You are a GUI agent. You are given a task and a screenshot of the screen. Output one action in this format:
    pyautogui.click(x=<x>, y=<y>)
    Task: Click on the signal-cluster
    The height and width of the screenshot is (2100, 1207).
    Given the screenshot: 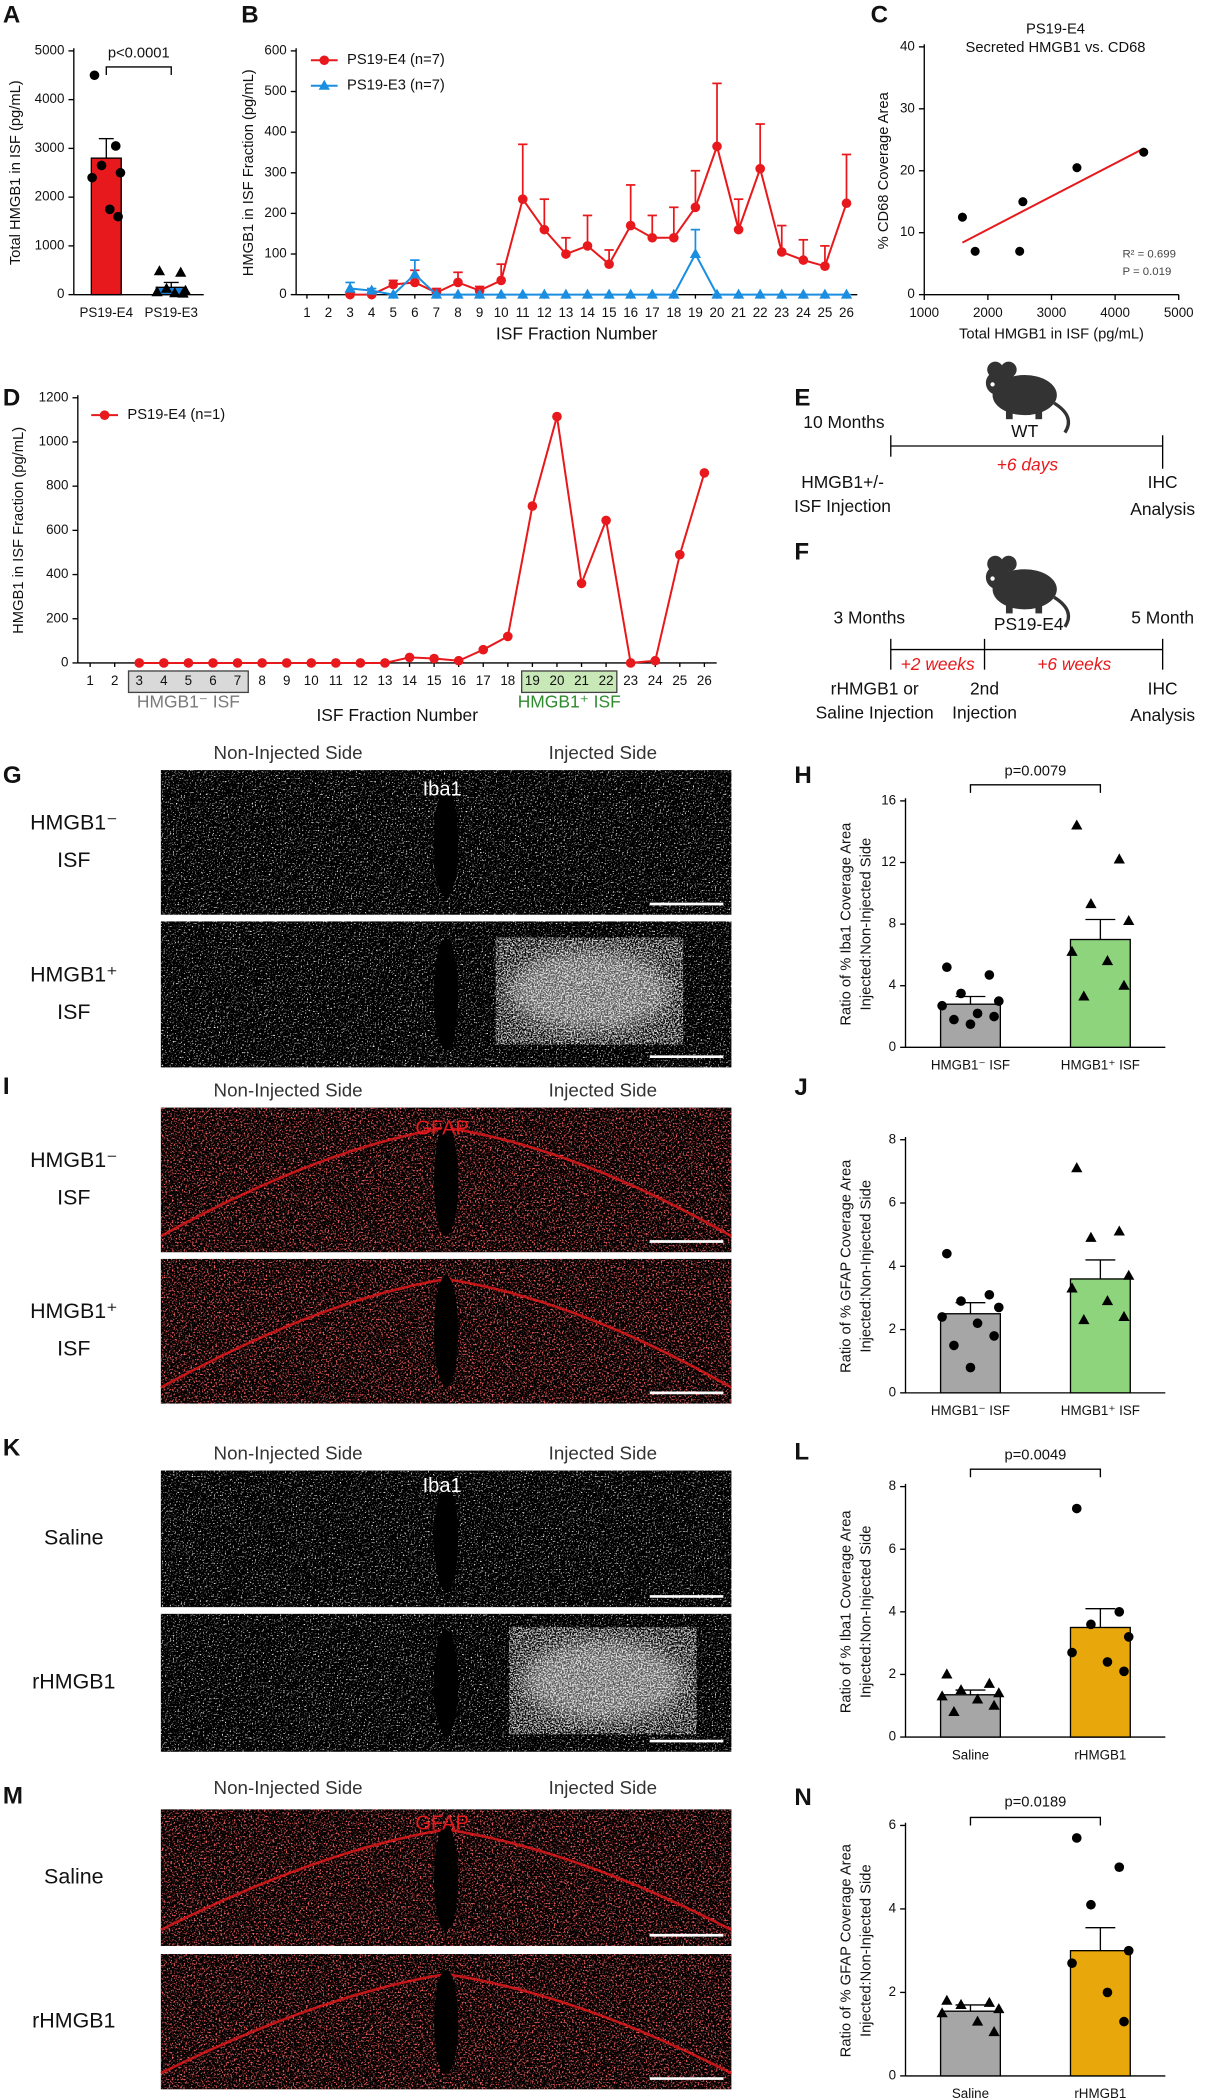 What is the action you would take?
    pyautogui.click(x=603, y=1681)
    